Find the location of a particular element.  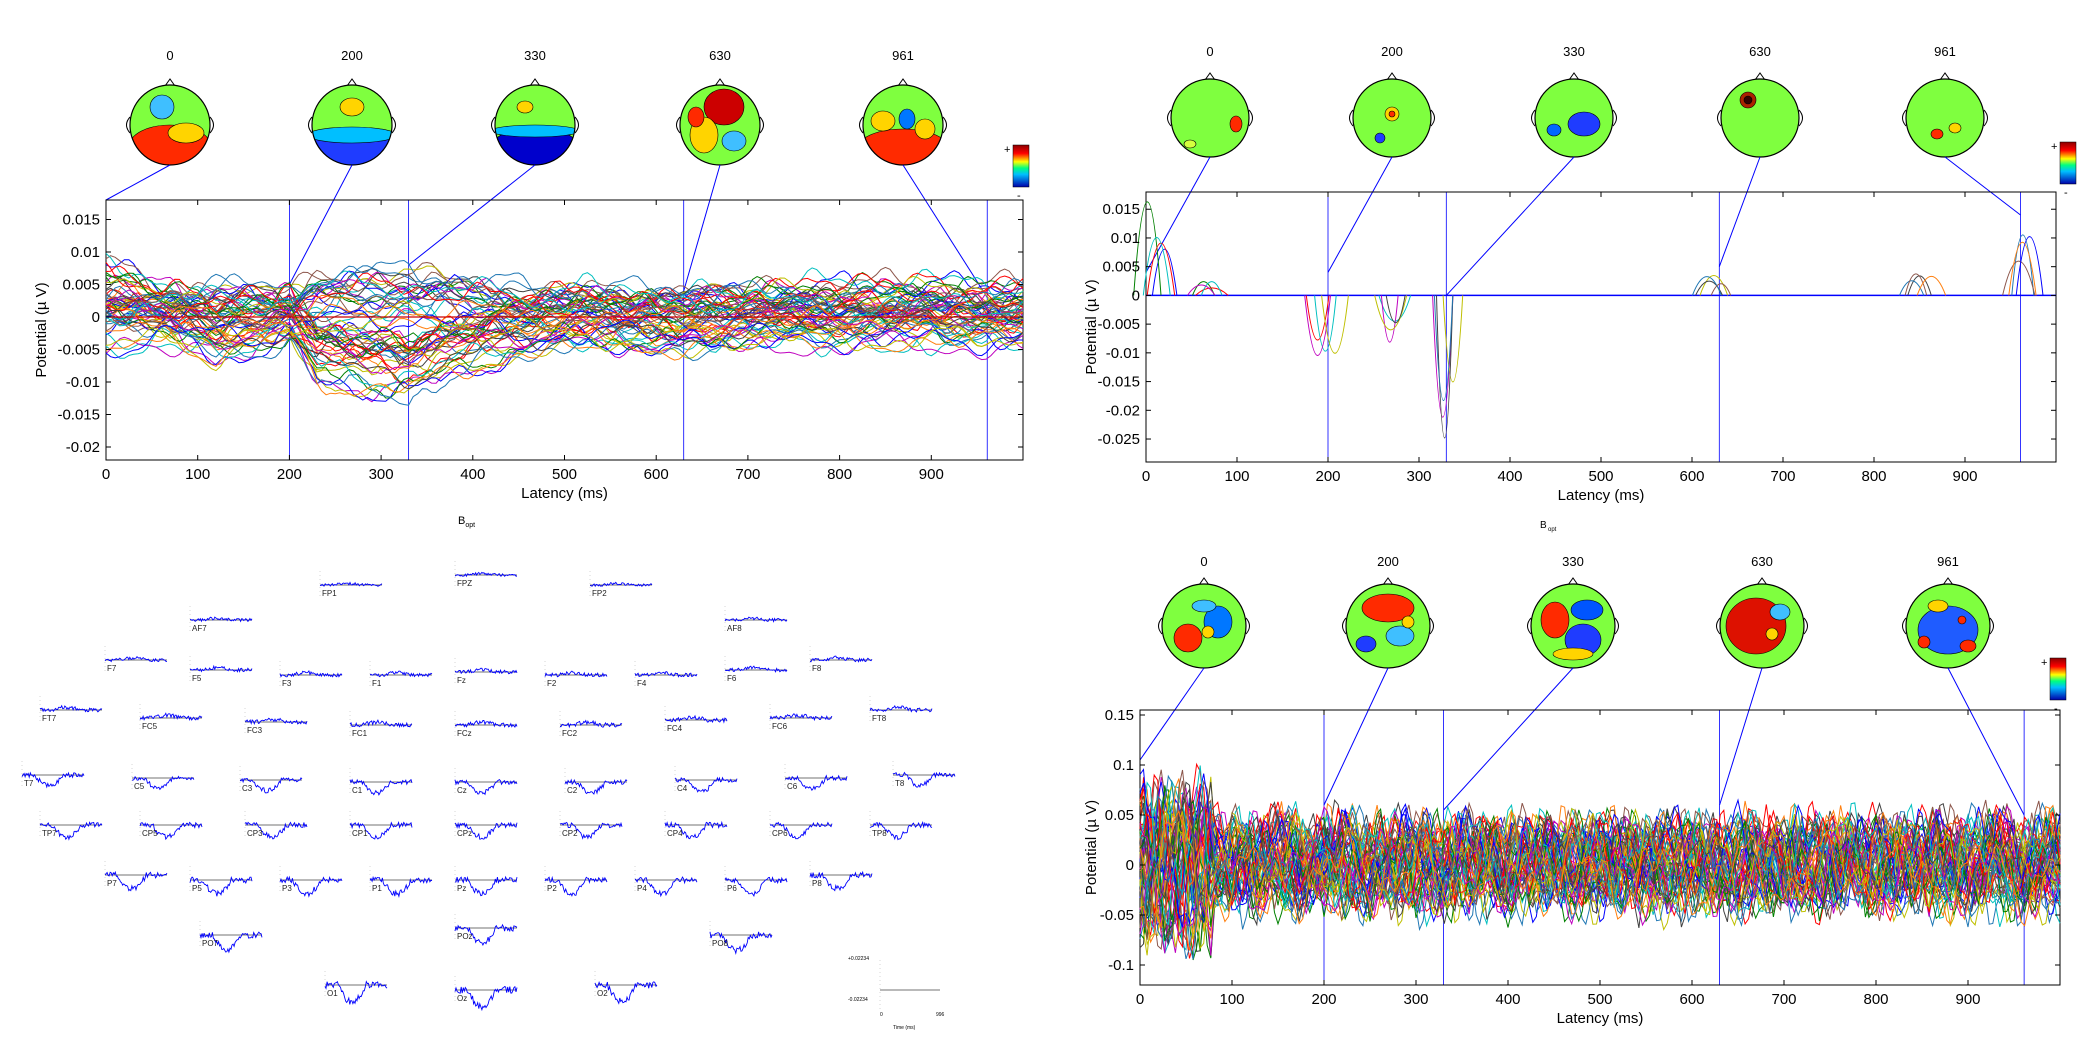

electrode-label: FC3 is located at coordinates (255, 730).